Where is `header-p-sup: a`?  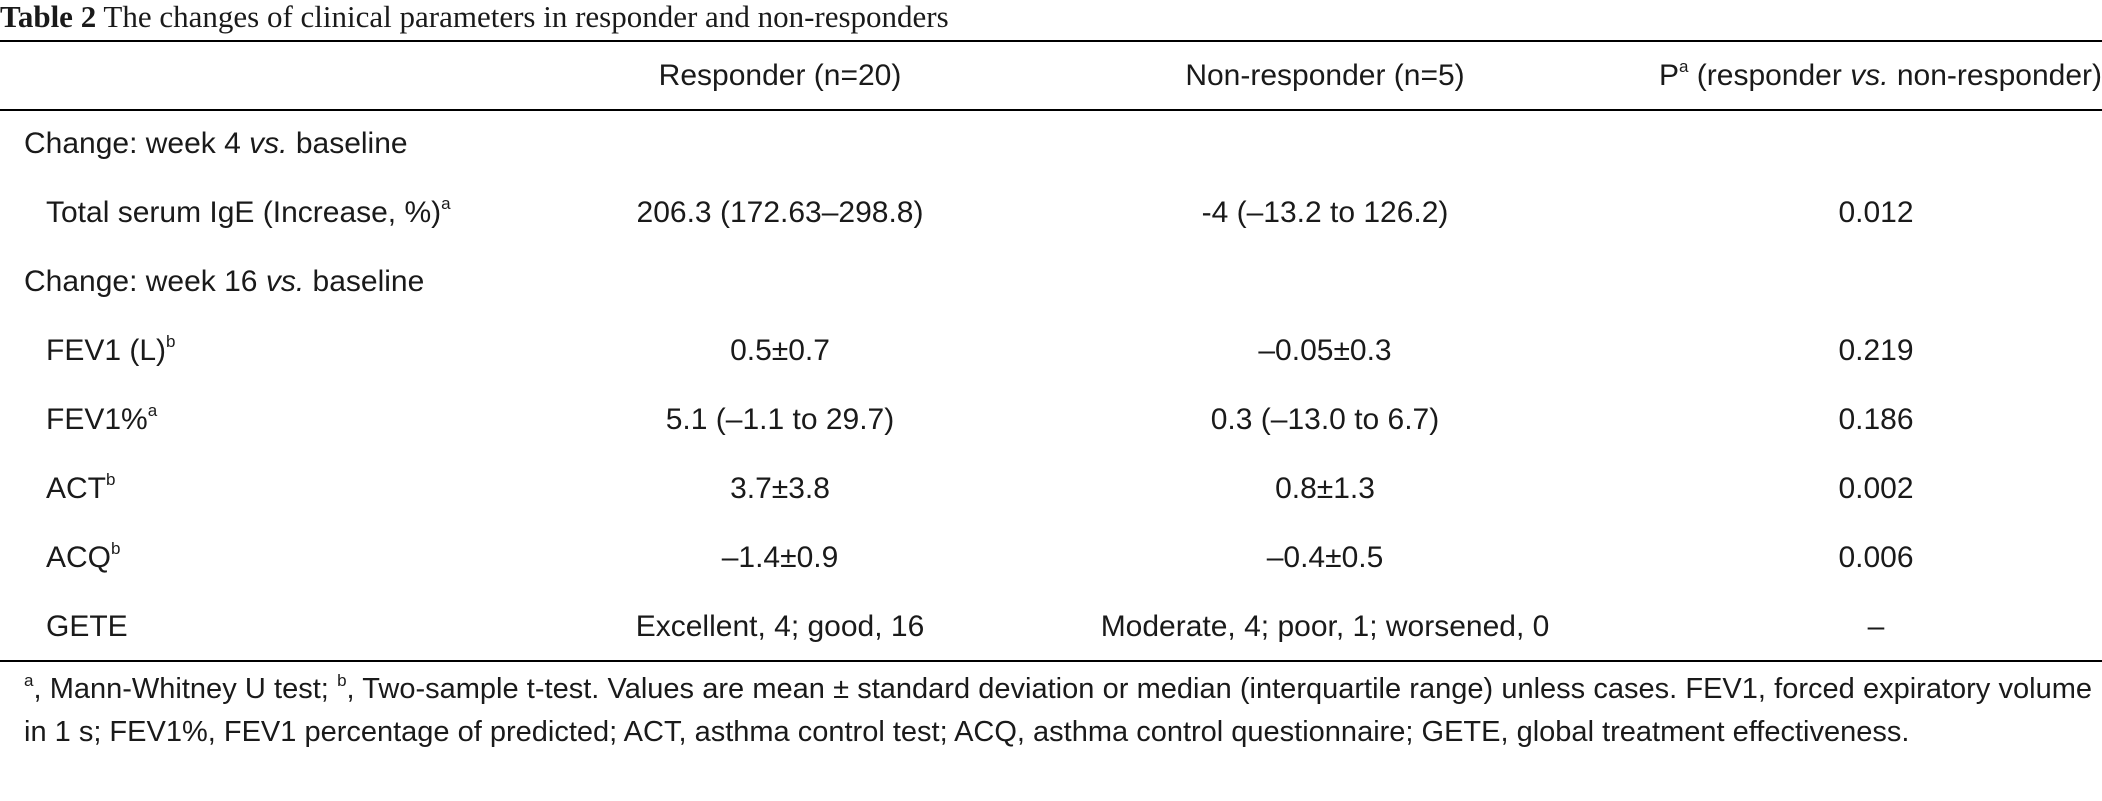 header-p-sup: a is located at coordinates (1683, 66).